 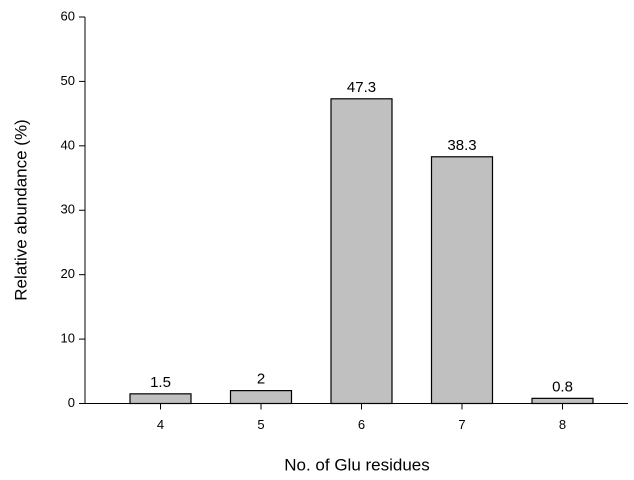 What do you see at coordinates (260, 424) in the screenshot?
I see `x-tick-label: 5` at bounding box center [260, 424].